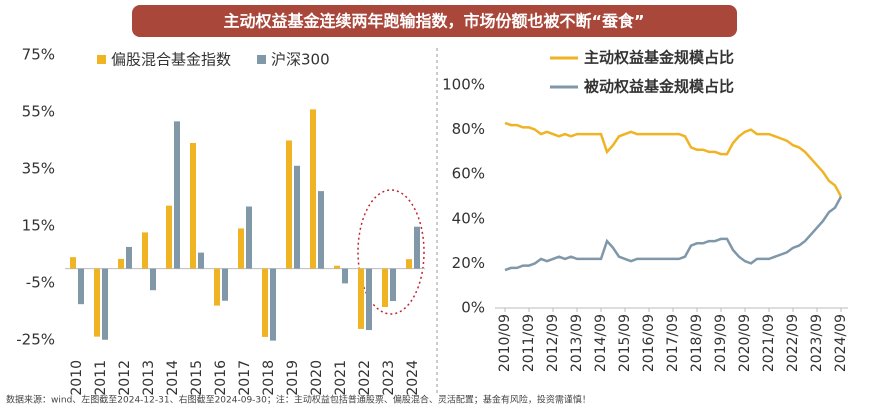 This screenshot has height=411, width=869. What do you see at coordinates (697, 343) in the screenshot?
I see `x-tick-label: 2018/09` at bounding box center [697, 343].